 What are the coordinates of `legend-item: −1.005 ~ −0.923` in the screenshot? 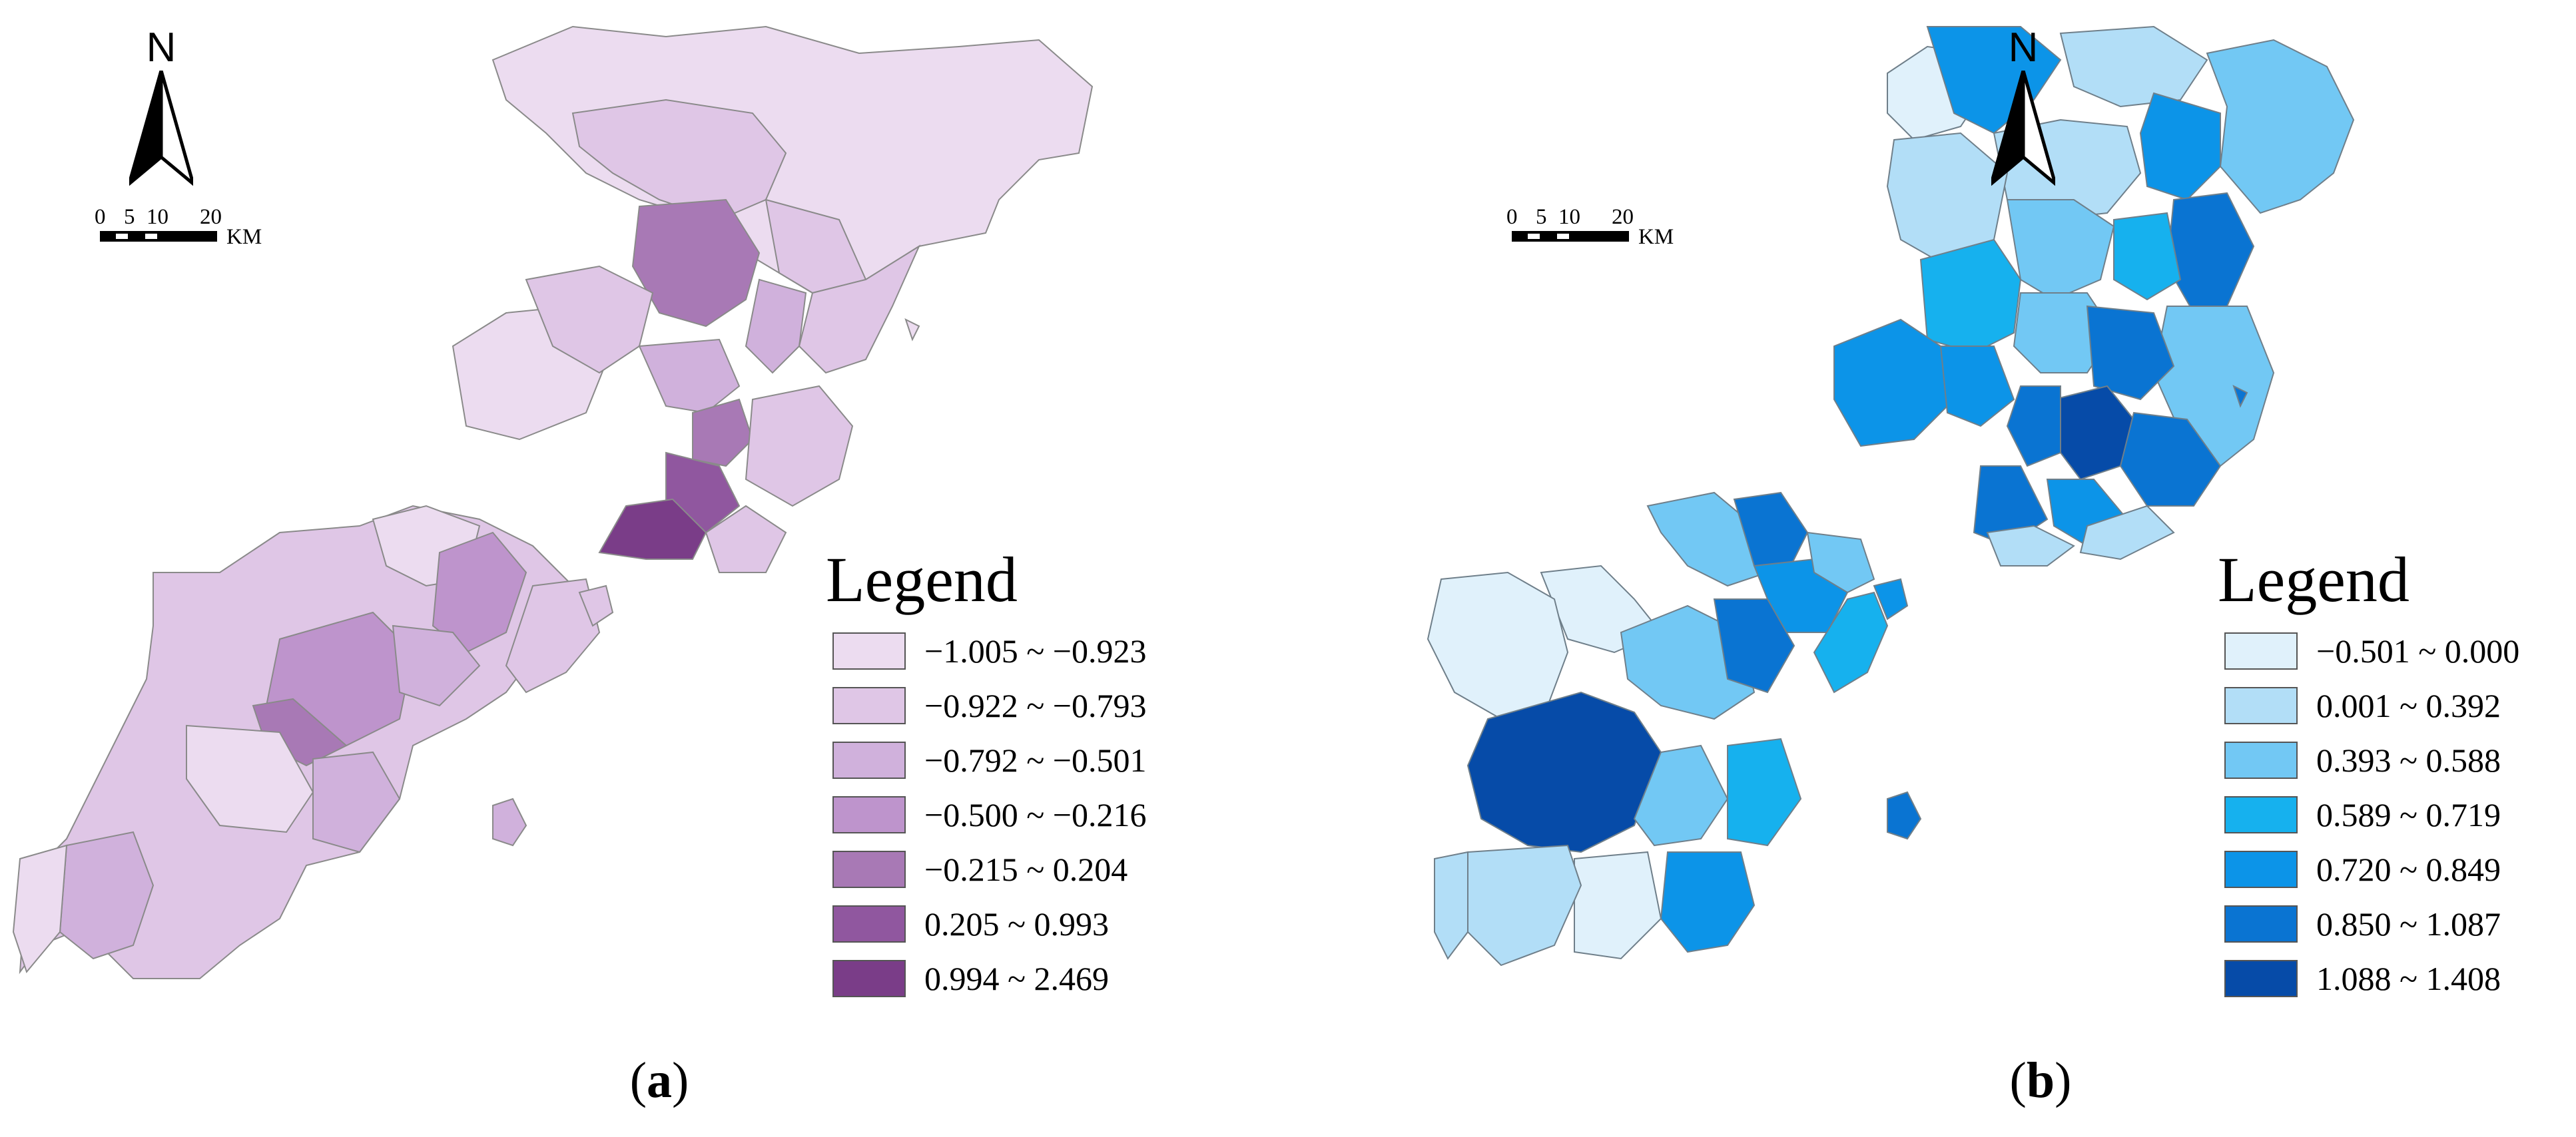 It's located at (1025, 650).